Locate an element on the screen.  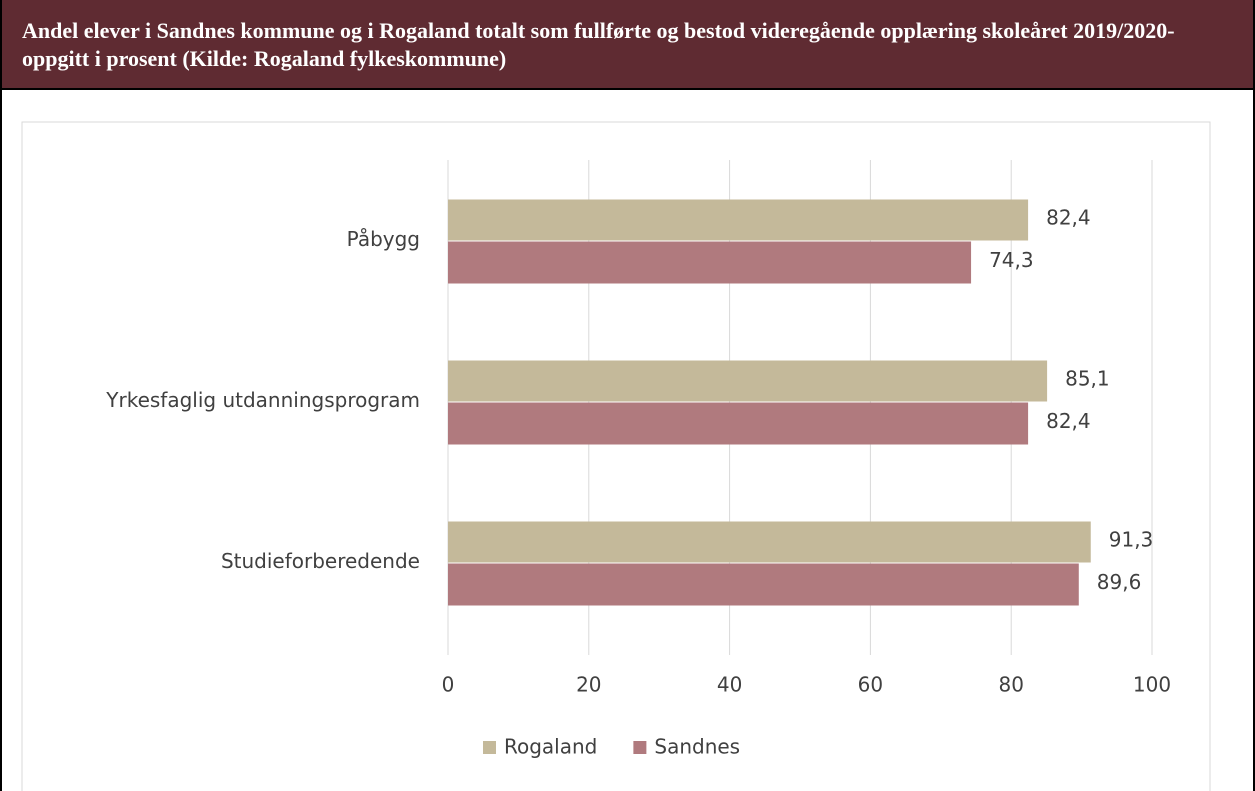
y-tick-label: Påbygg is located at coordinates (383, 239).